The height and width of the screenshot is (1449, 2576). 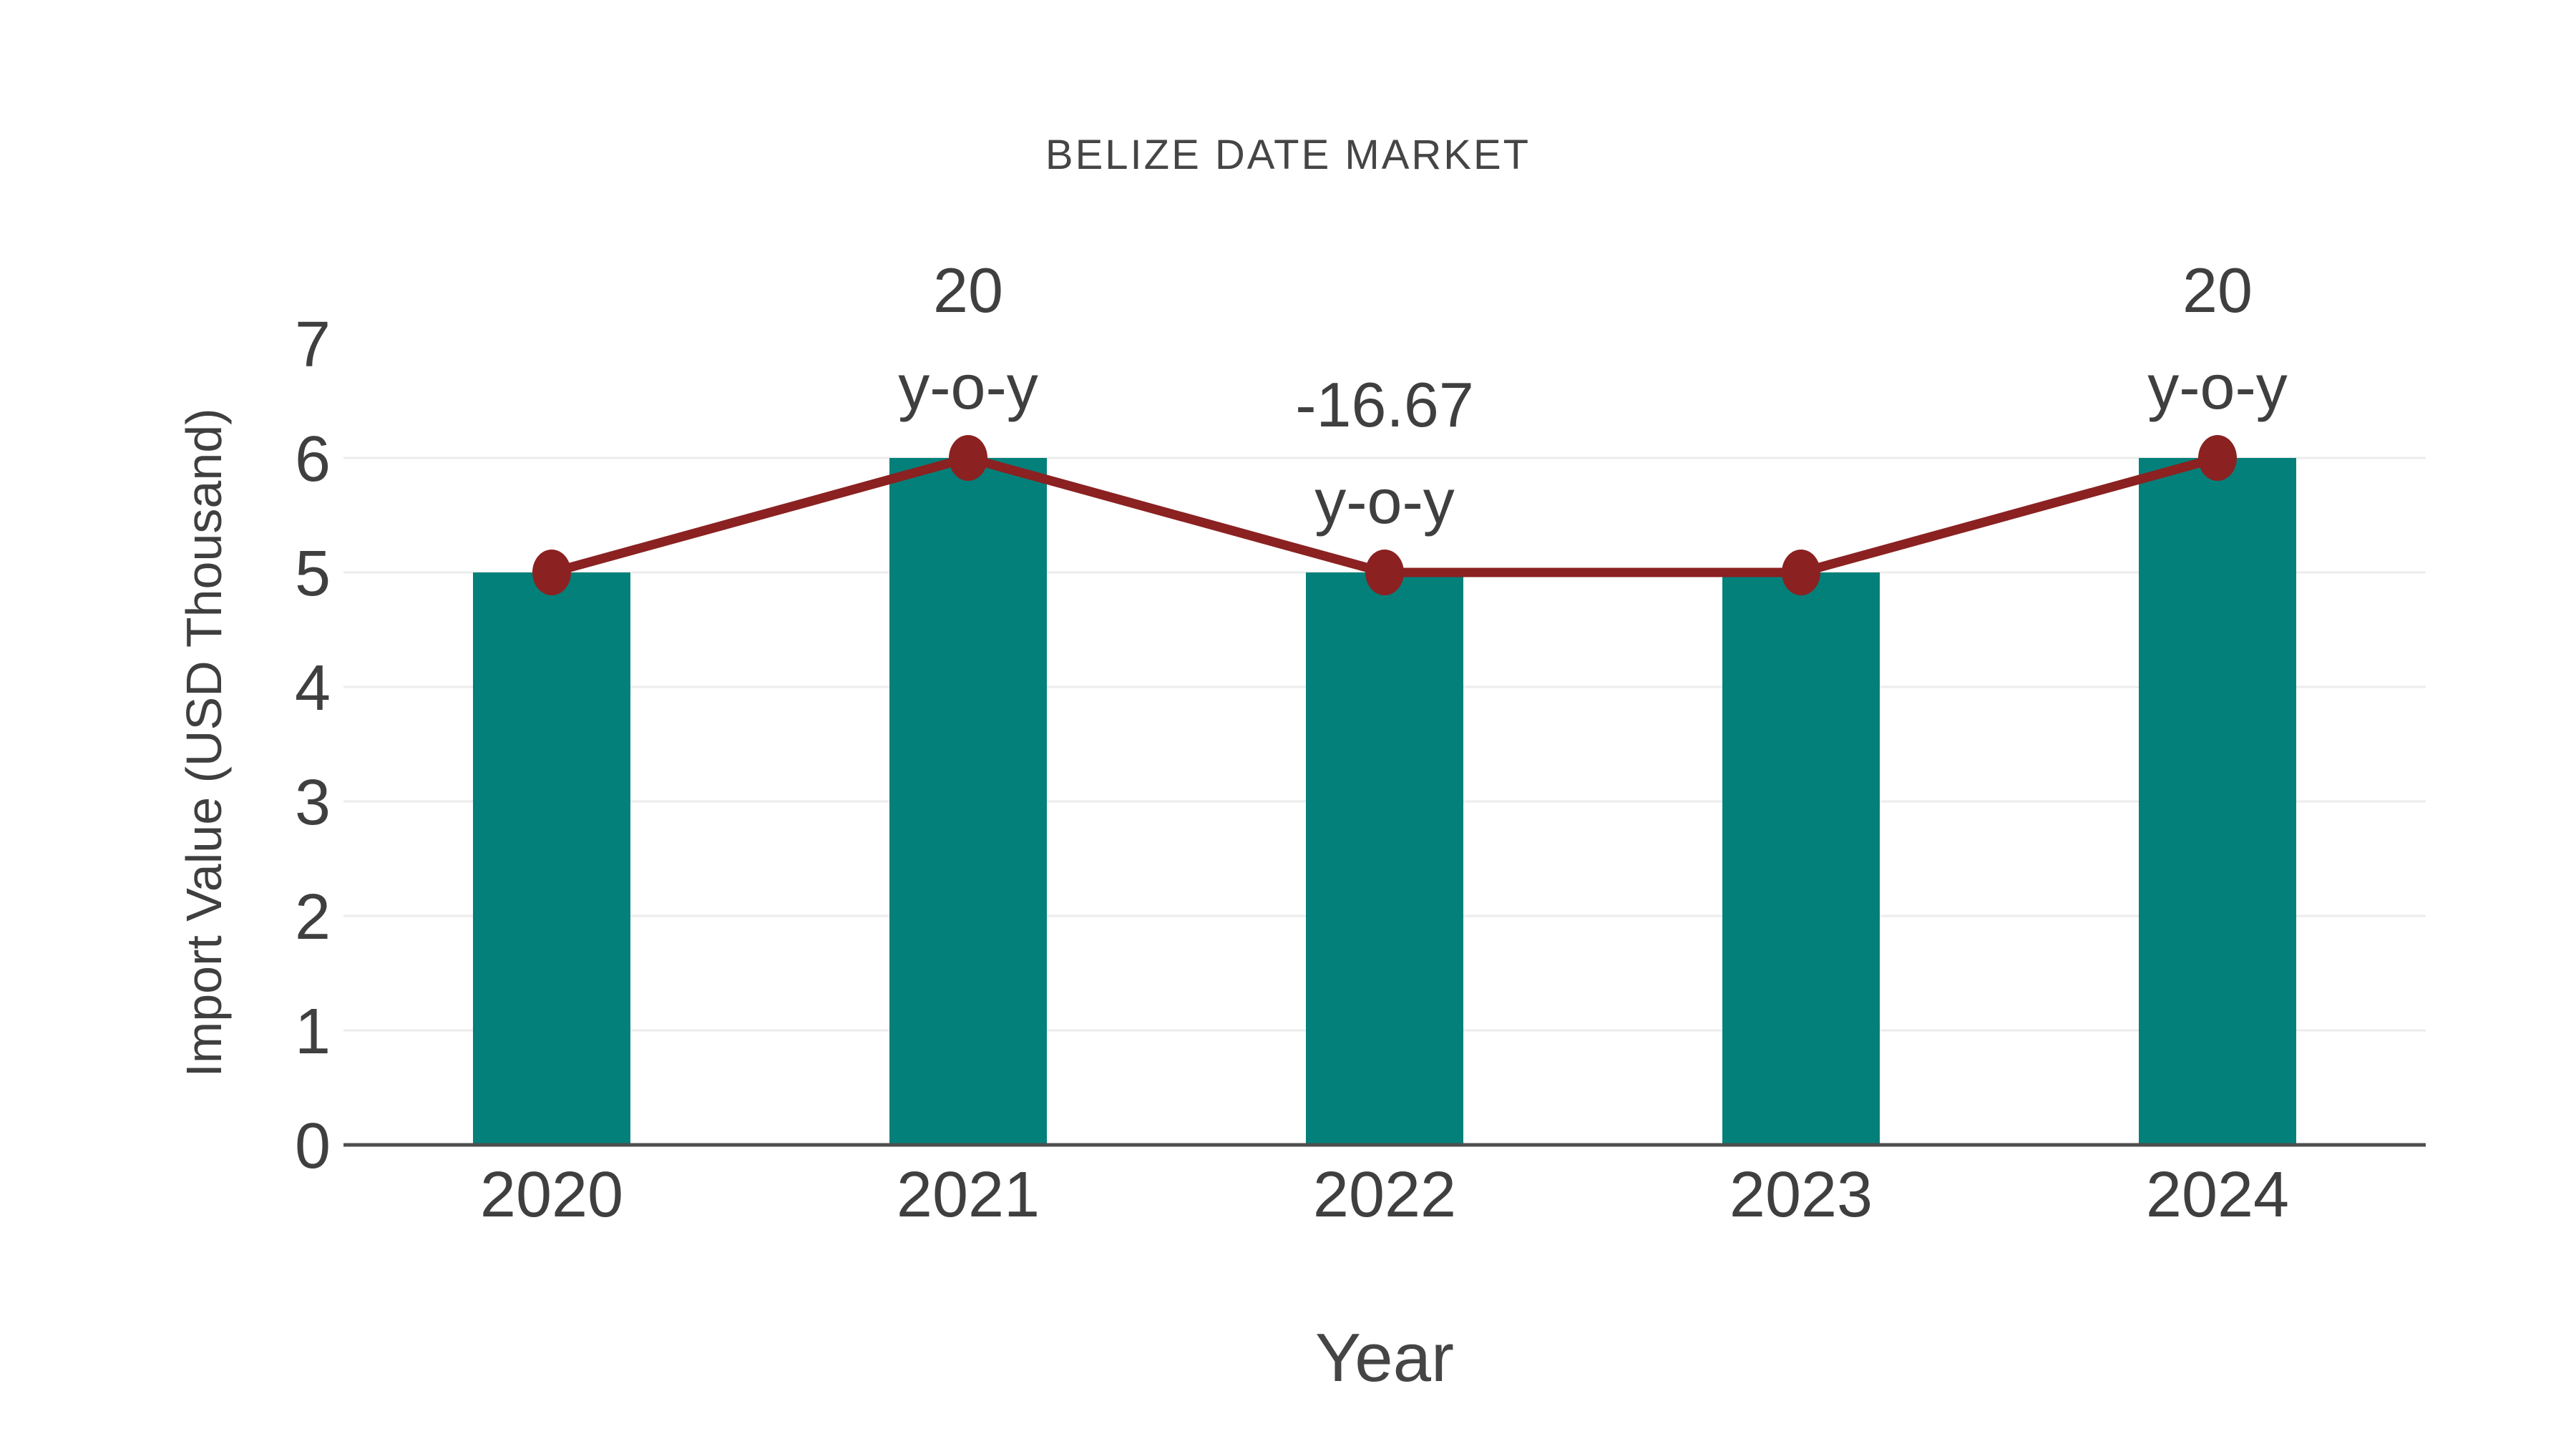 I want to click on y-tick-label-7: 7, so click(x=313, y=345).